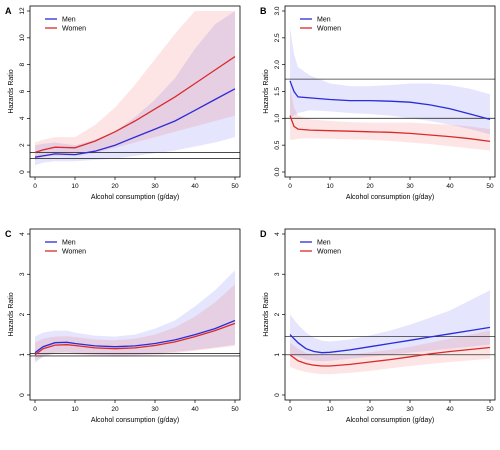 This screenshot has width=500, height=450. Describe the element at coordinates (277, 171) in the screenshot. I see `y-tick-label: 0.0` at that location.